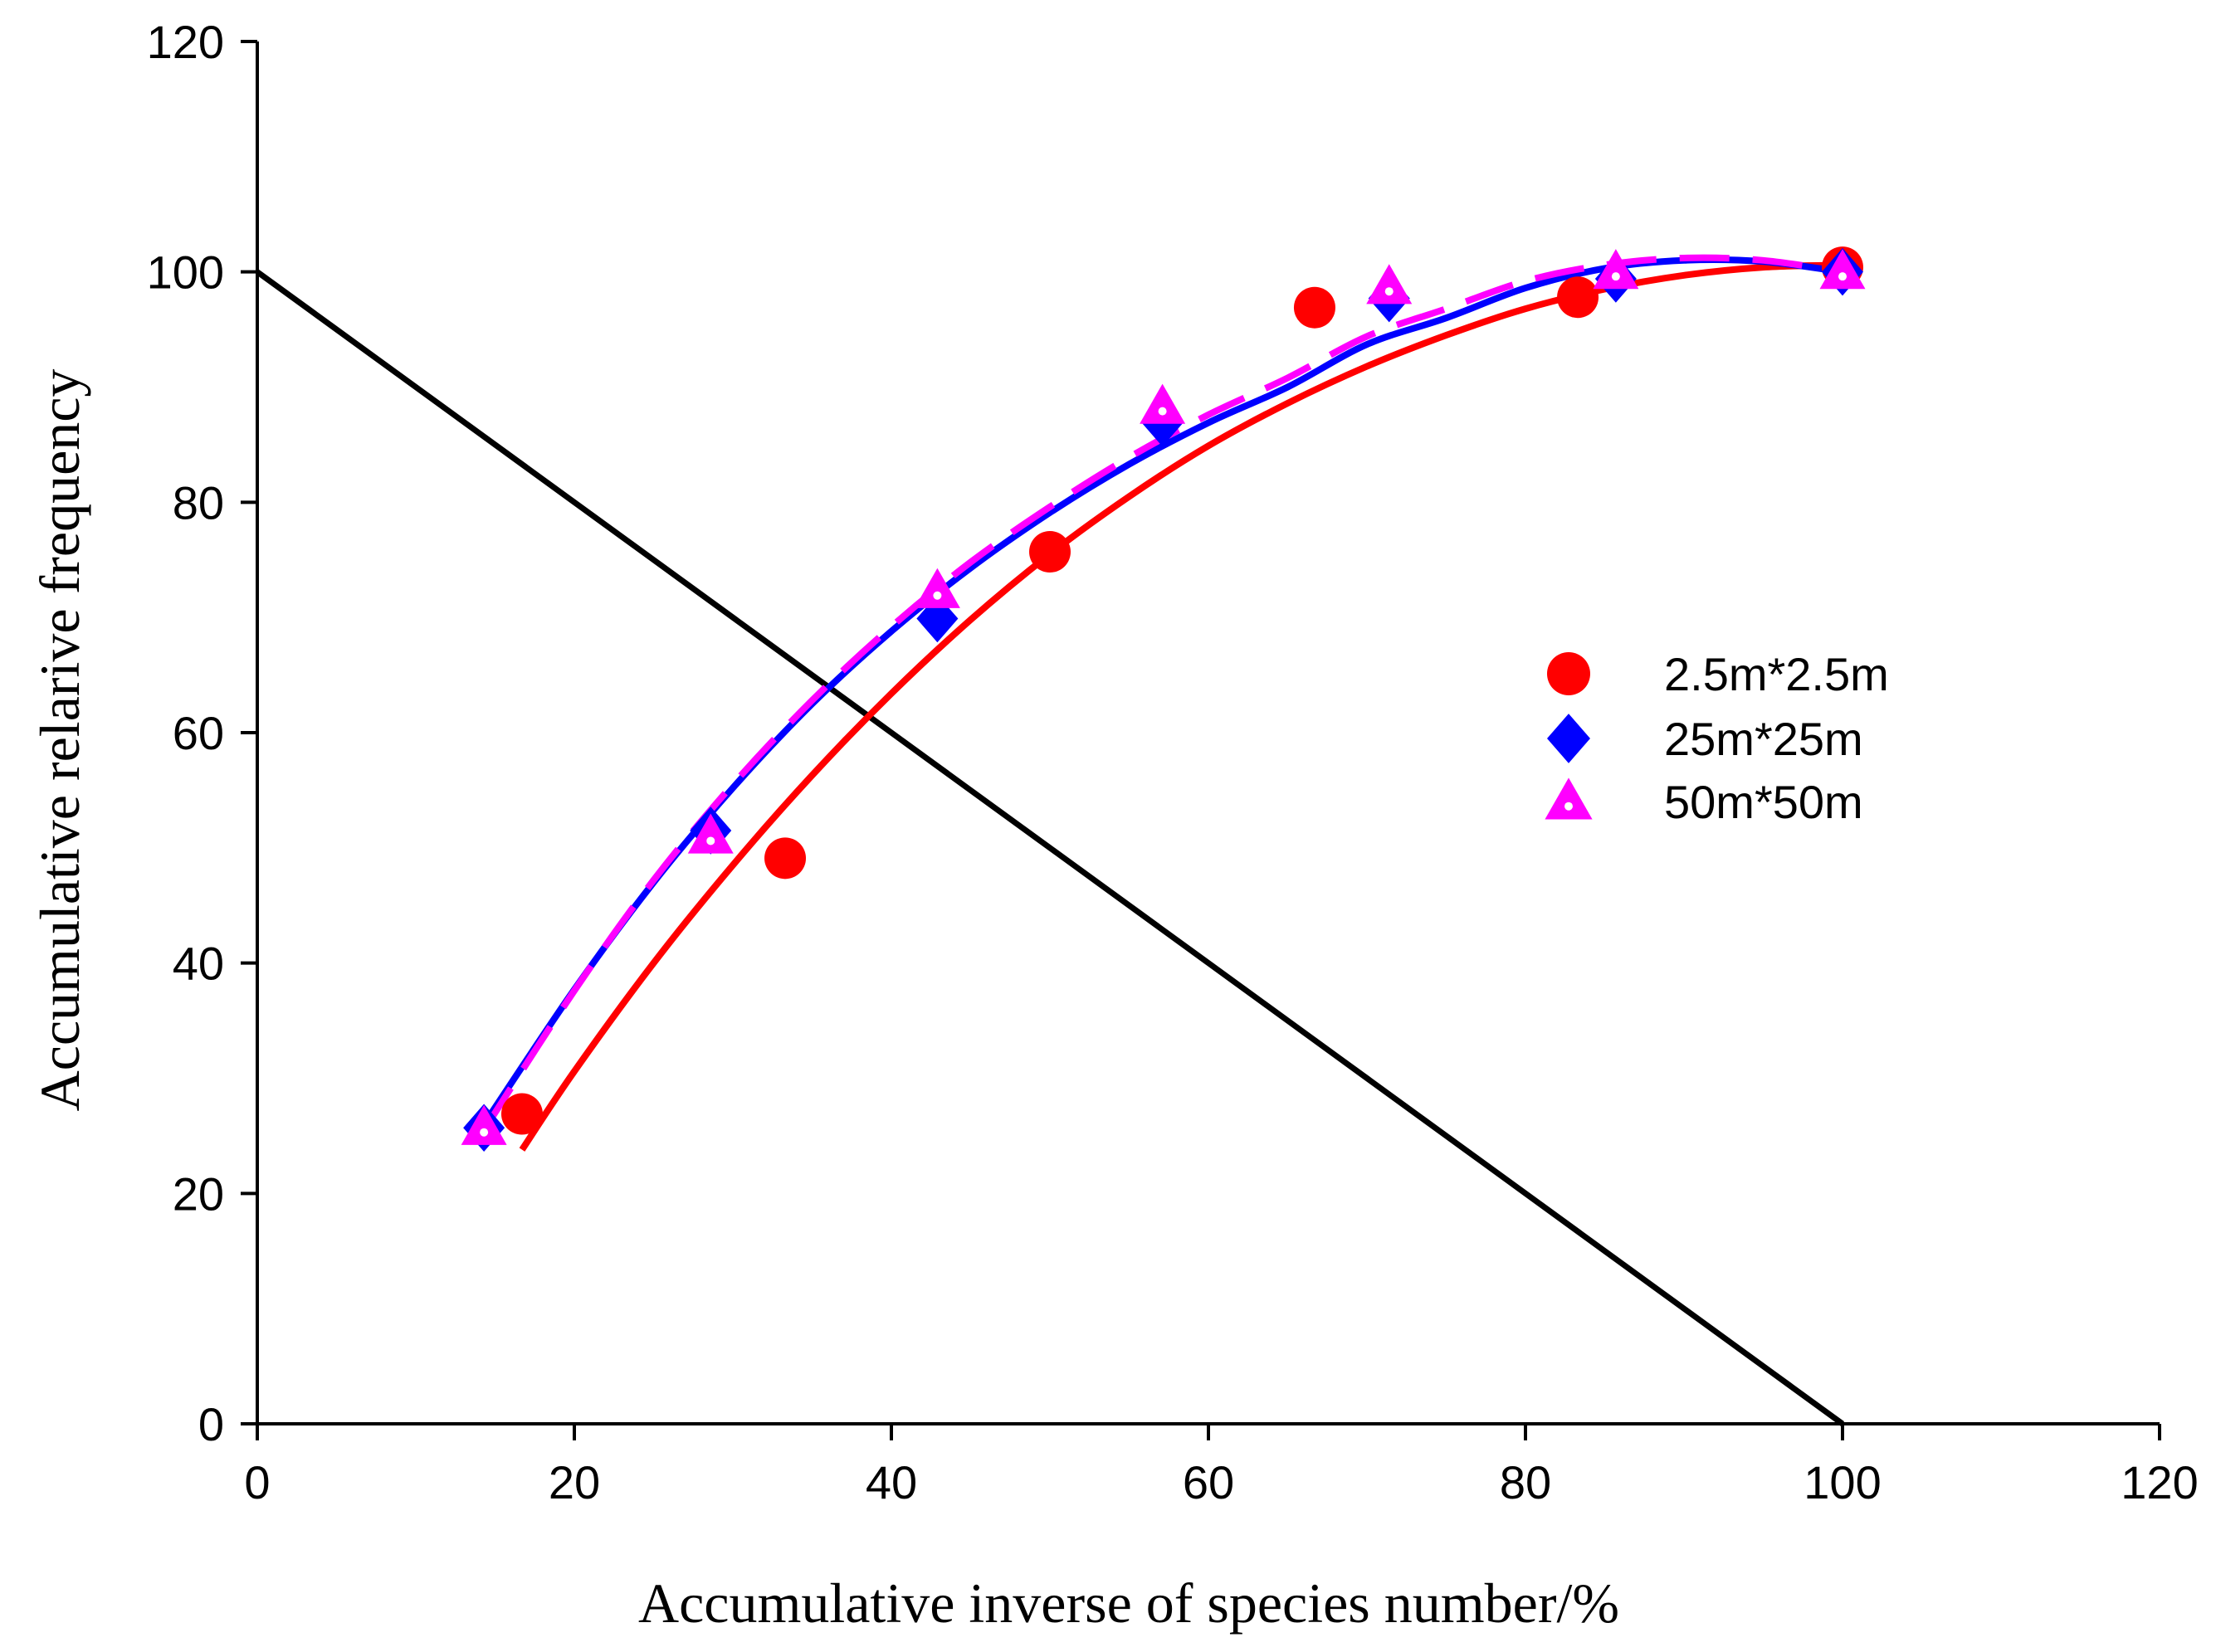 The height and width of the screenshot is (1652, 2216). I want to click on y-tick-label: 80, so click(199, 503).